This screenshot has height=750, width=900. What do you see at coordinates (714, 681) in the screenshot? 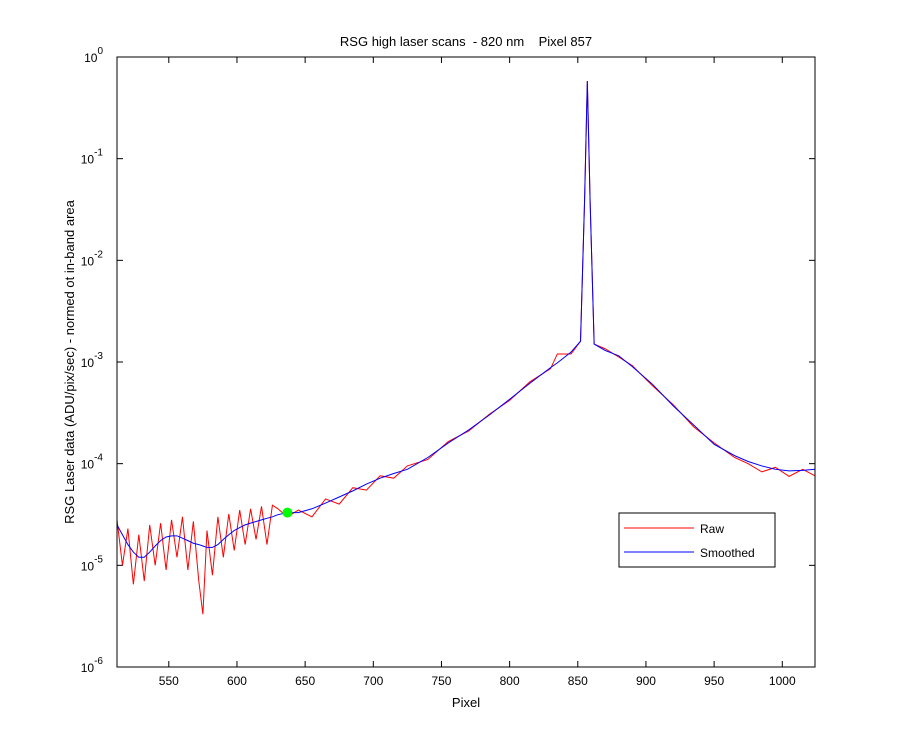
I see `x-tick-label: 950` at bounding box center [714, 681].